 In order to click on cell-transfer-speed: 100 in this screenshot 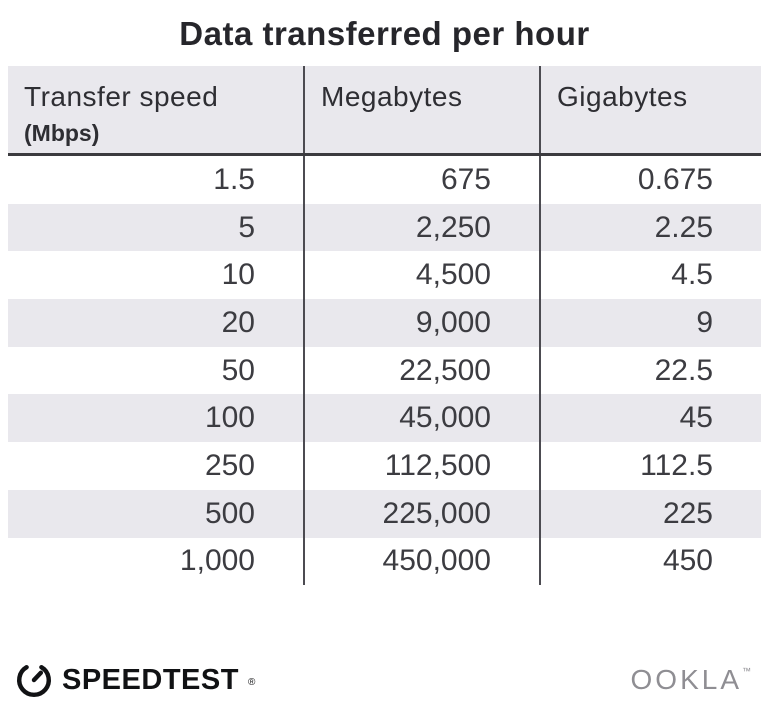, I will do `click(229, 418)`.